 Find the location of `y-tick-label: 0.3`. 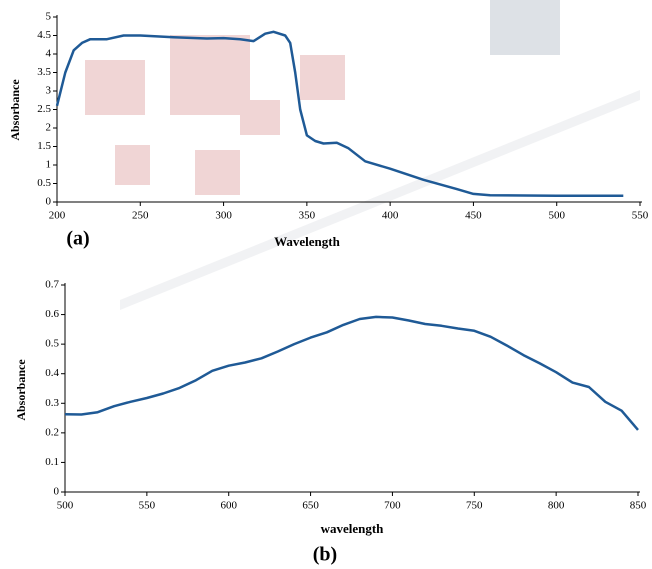

y-tick-label: 0.3 is located at coordinates (52, 403).